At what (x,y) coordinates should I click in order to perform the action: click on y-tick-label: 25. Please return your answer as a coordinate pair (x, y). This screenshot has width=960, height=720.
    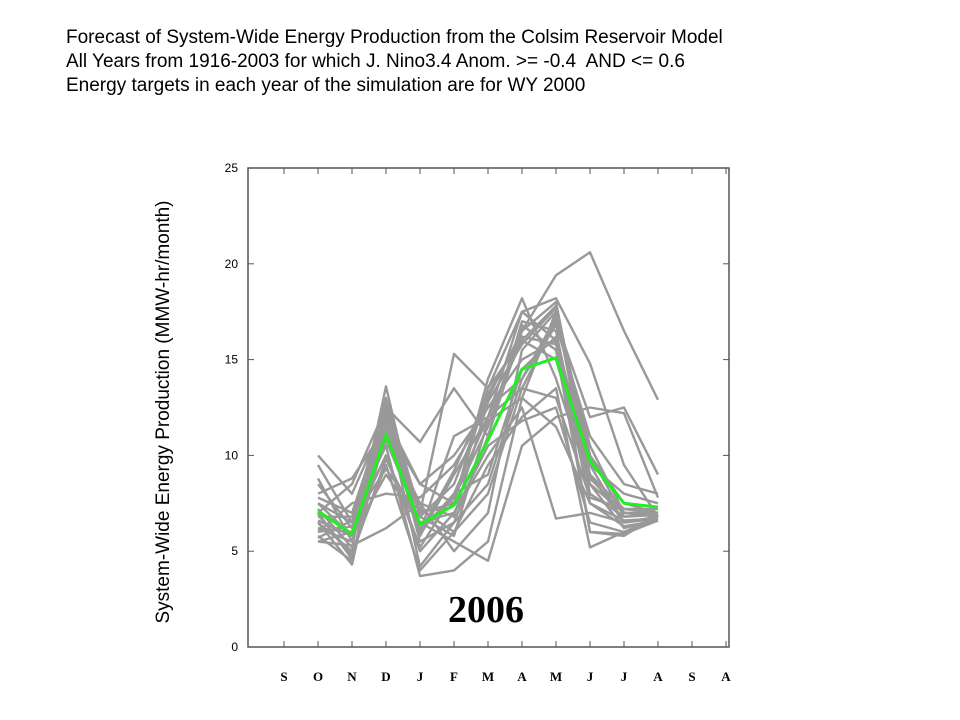
    Looking at the image, I should click on (232, 168).